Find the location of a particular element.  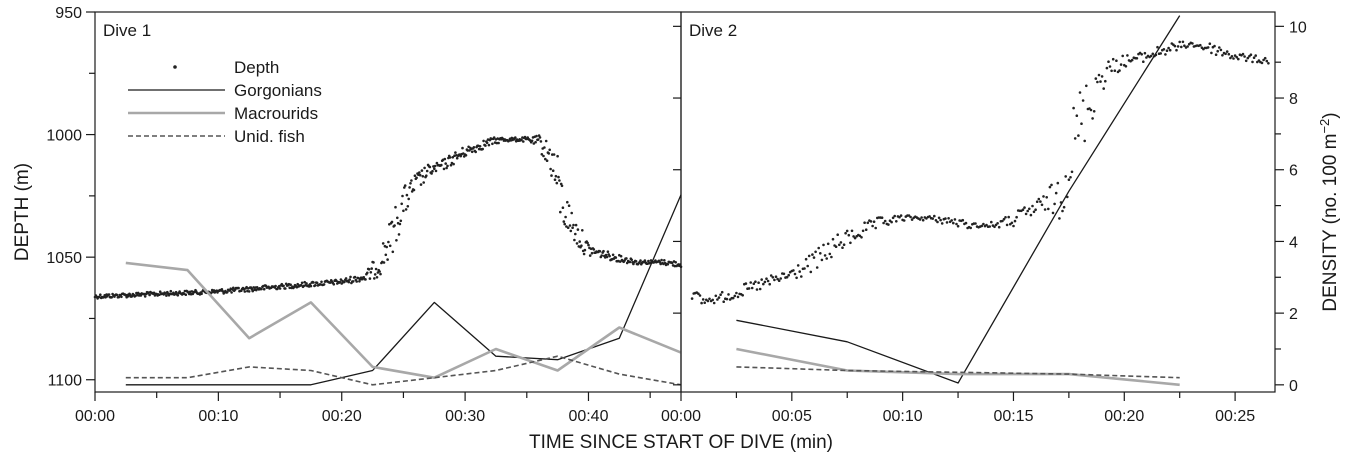

panel-label: Dive 1 is located at coordinates (127, 30).